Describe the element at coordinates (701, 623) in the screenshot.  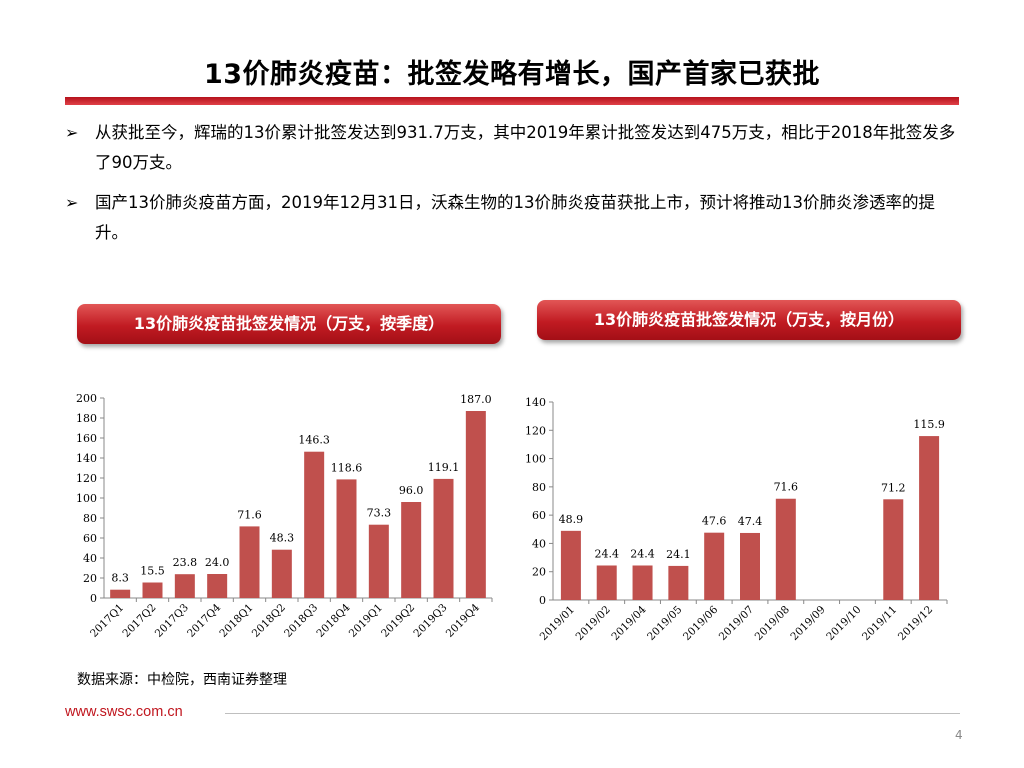
I see `x-tick-label: 2019/06` at that location.